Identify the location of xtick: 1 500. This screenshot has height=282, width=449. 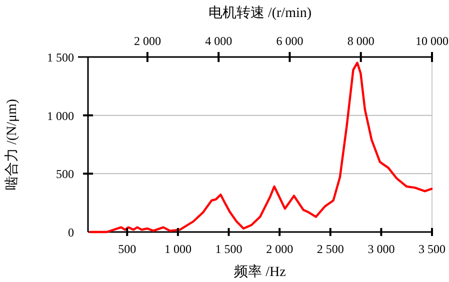
(228, 249).